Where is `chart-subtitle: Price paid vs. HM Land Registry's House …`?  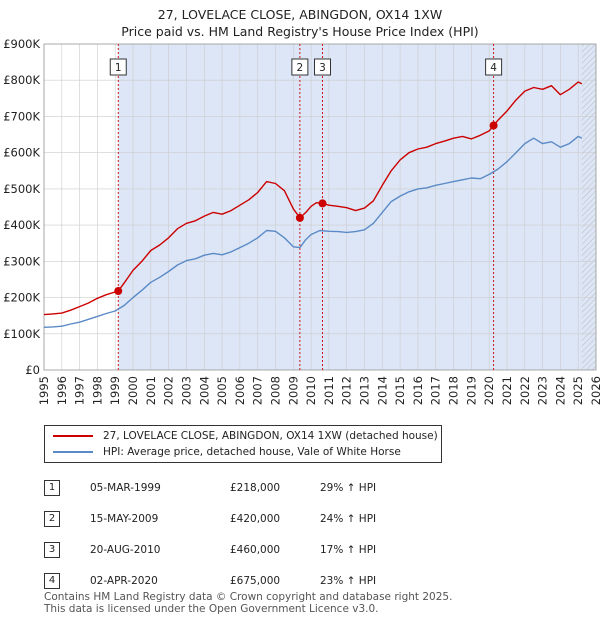 chart-subtitle: Price paid vs. HM Land Registry's House … is located at coordinates (300, 31).